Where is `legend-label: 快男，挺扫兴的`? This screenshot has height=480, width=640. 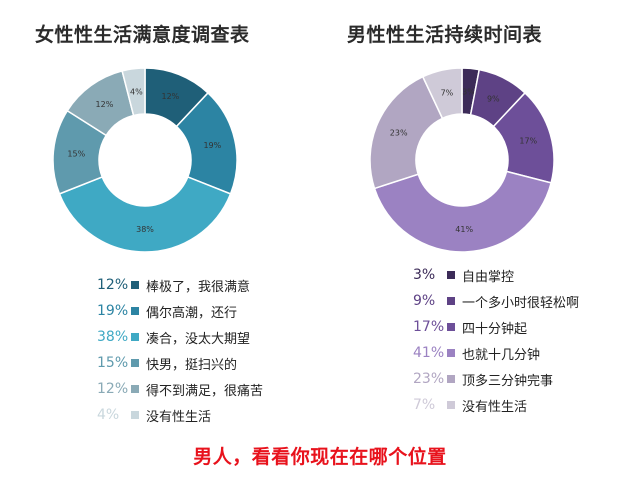 legend-label: 快男，挺扫兴的 is located at coordinates (192, 365).